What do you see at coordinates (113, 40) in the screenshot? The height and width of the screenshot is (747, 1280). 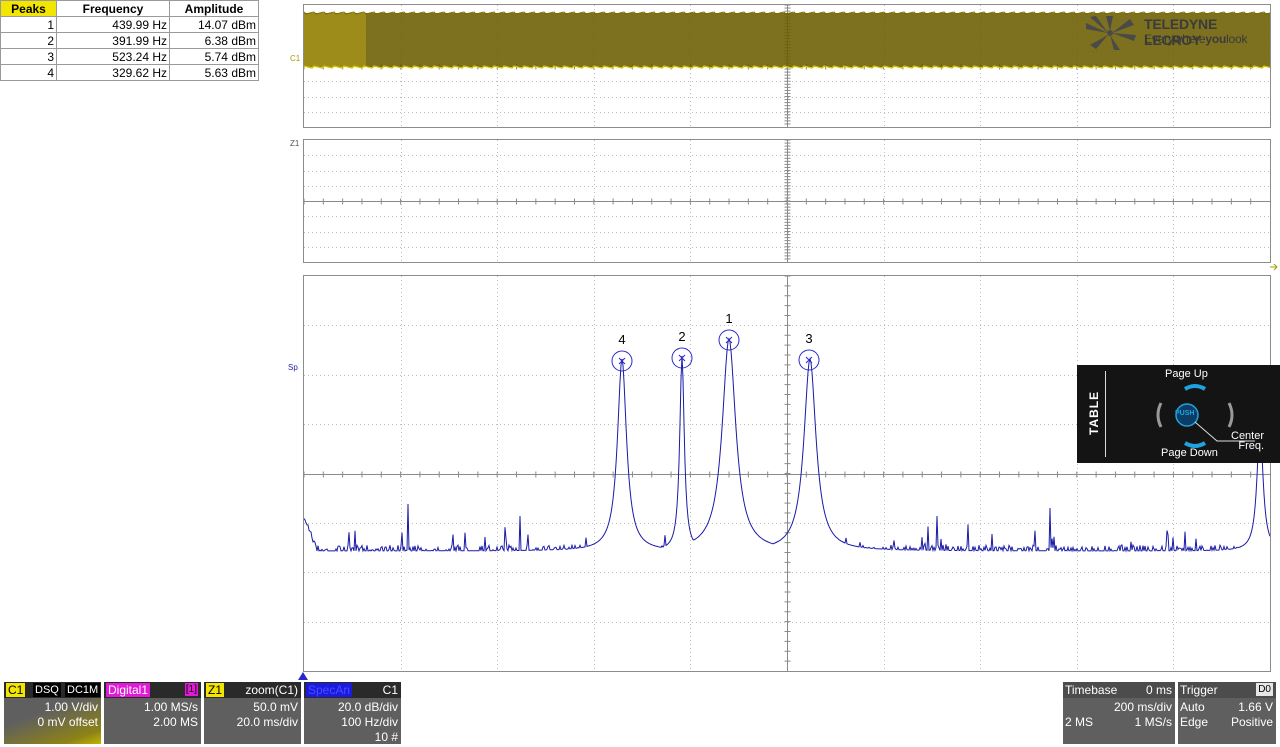 I see `peak-frequency-cell: 391.99 Hz` at bounding box center [113, 40].